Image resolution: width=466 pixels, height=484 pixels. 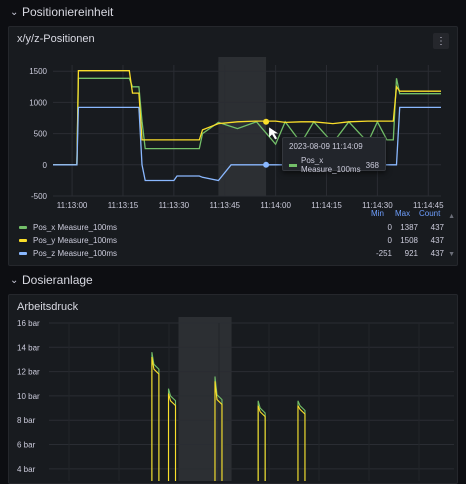 What do you see at coordinates (205, 399) in the screenshot?
I see `highlight-region` at bounding box center [205, 399].